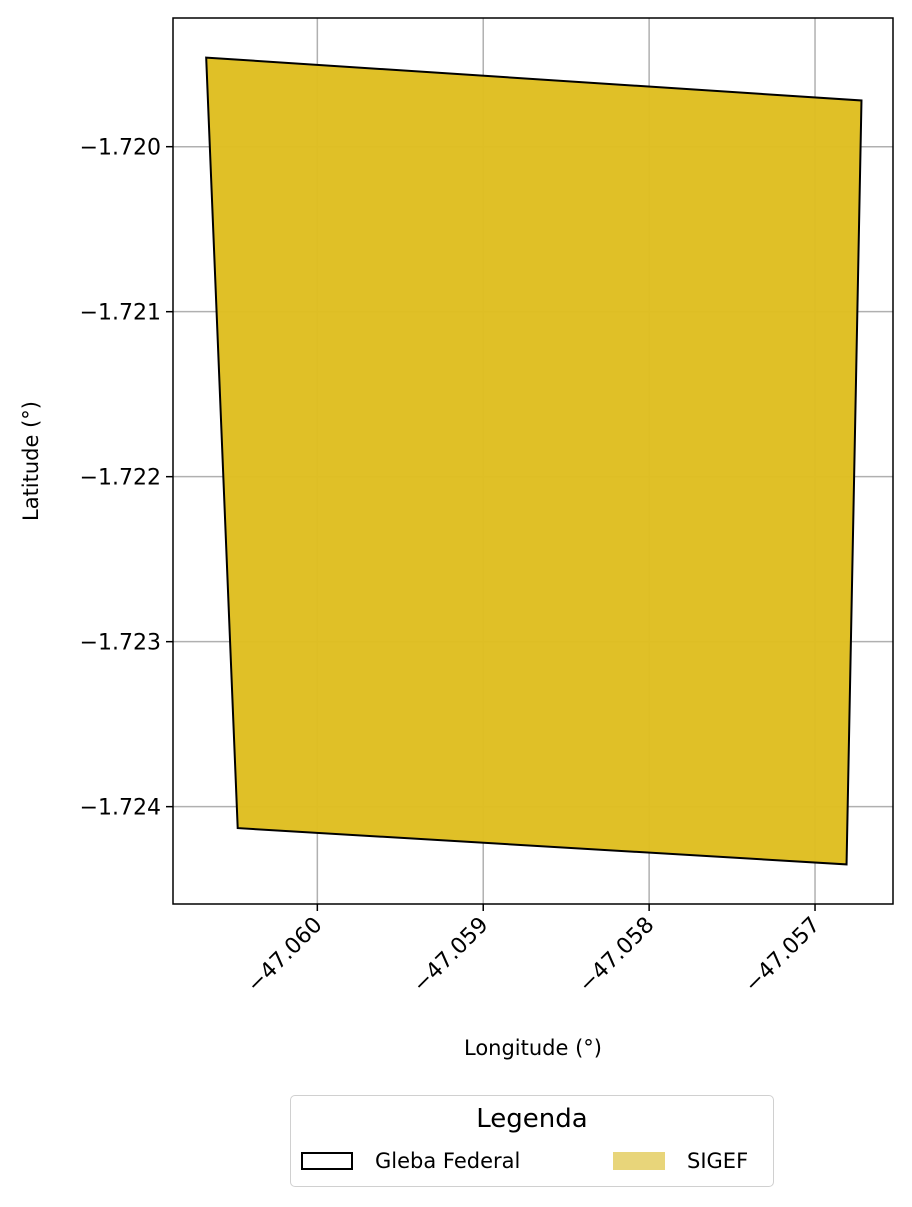  Describe the element at coordinates (616, 955) in the screenshot. I see `x-tick-label-2: −47.058` at that location.